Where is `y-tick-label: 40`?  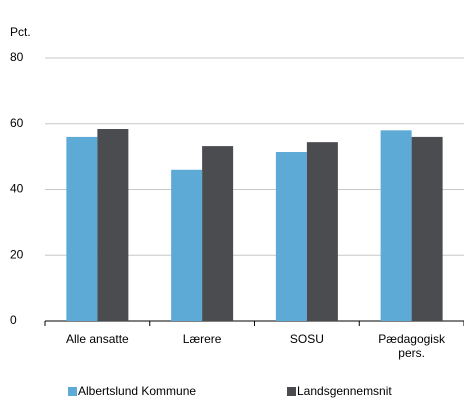 y-tick-label: 40 is located at coordinates (17, 189).